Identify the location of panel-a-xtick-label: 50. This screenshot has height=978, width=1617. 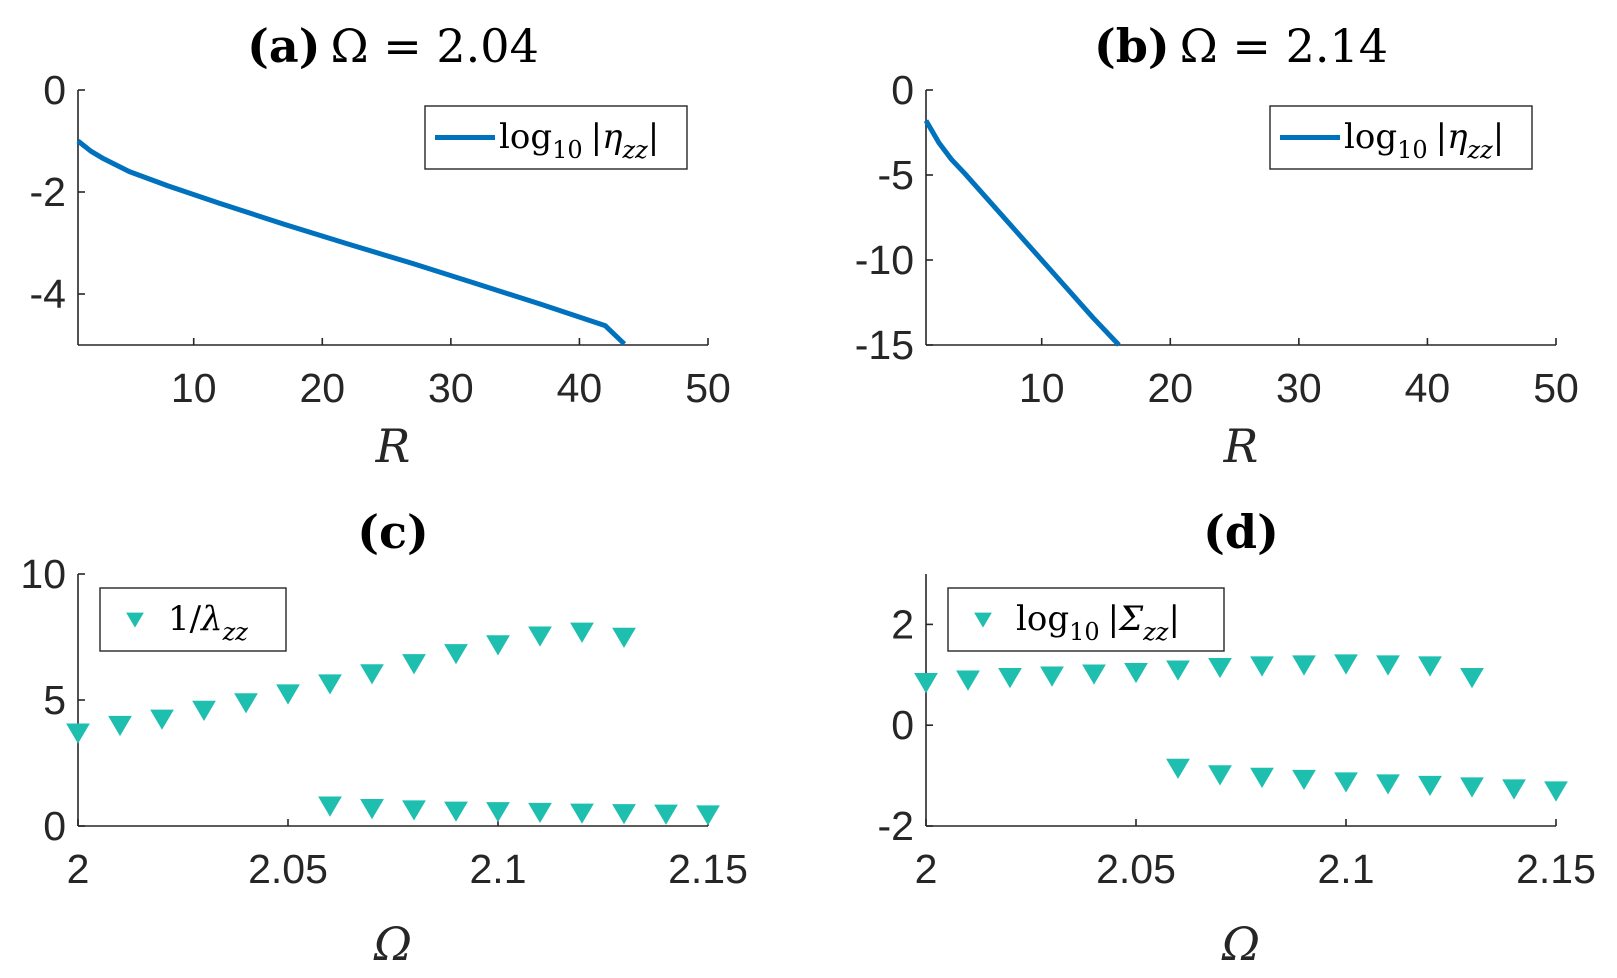
(708, 388).